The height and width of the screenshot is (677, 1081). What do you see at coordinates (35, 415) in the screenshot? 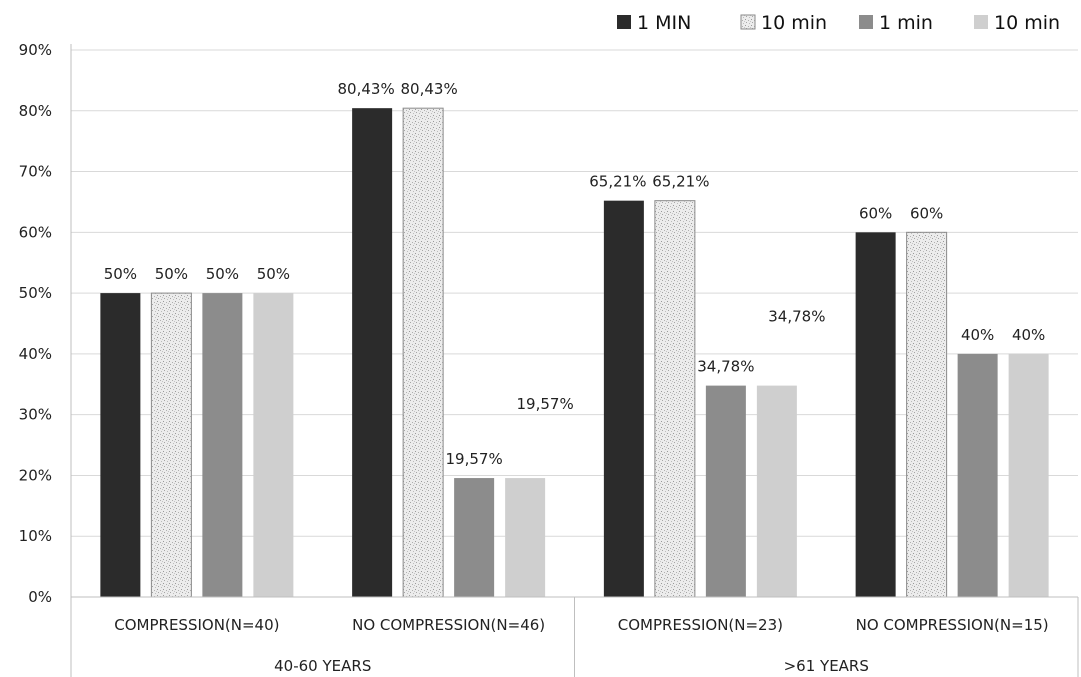
I see `y-tick-label: 30%` at bounding box center [35, 415].